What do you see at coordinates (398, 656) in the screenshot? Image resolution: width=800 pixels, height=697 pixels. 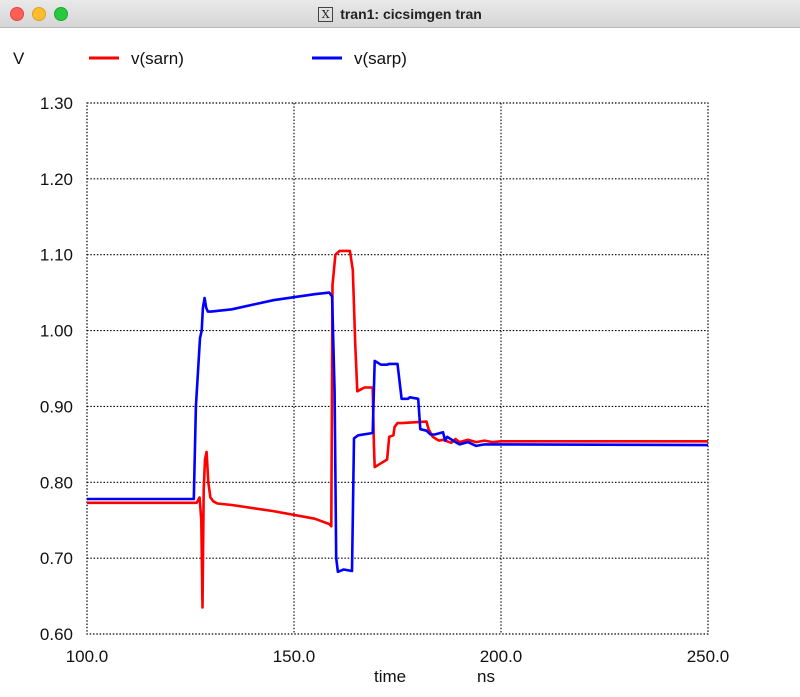 I see `x-tick-labels: 100.0 150.0 200.0 250.0` at bounding box center [398, 656].